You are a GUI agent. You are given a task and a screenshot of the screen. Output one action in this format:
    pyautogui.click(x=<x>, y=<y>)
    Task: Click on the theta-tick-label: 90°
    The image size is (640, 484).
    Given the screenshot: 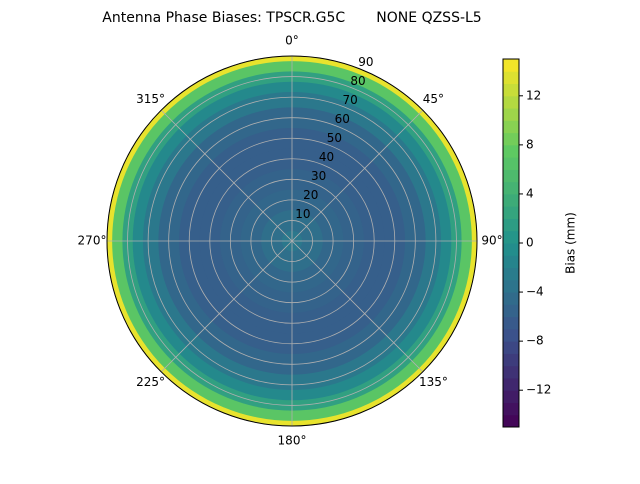 What is the action you would take?
    pyautogui.click(x=491, y=241)
    